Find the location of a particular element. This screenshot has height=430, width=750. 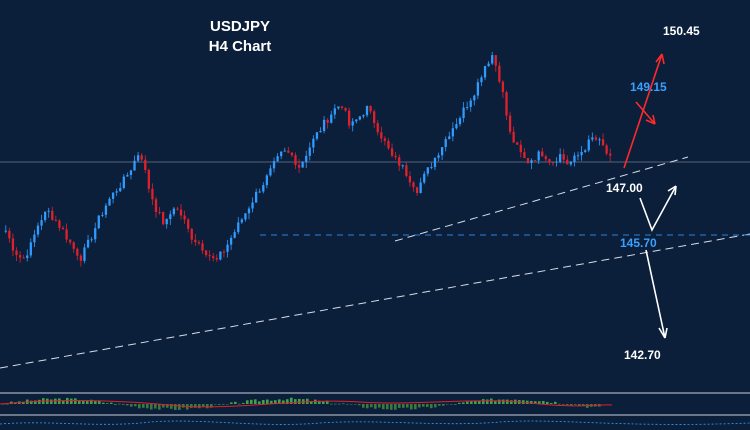

level-145-70: 145.70 is located at coordinates (638, 243).